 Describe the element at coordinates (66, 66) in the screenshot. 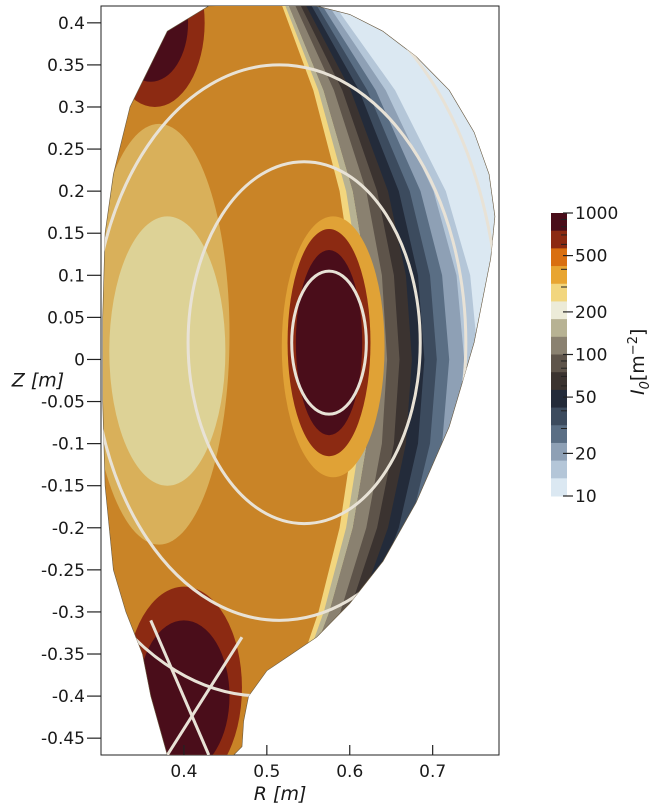

I see `y-tick-label: 0.35` at that location.